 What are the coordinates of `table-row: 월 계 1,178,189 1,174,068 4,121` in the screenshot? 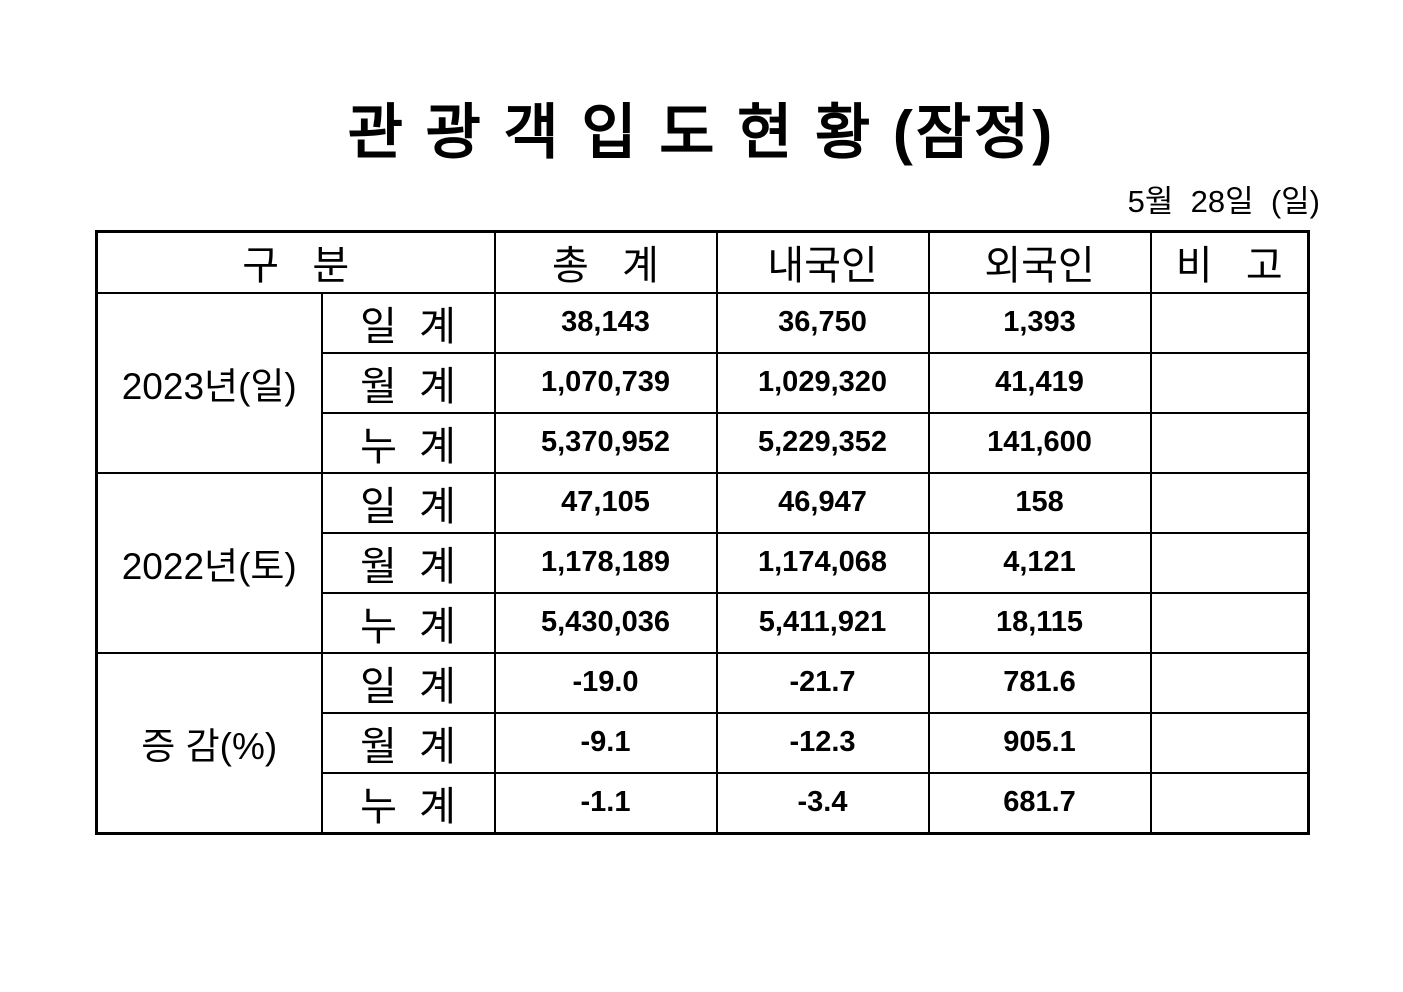 It's located at (703, 562).